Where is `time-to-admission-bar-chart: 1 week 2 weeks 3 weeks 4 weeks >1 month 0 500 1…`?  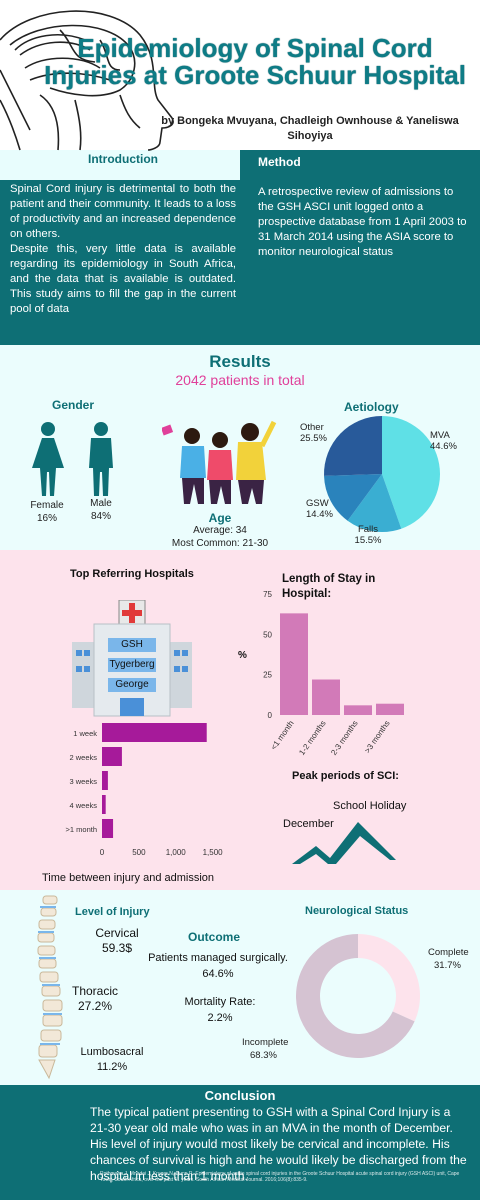 time-to-admission-bar-chart: 1 week 2 weeks 3 weeks 4 weeks >1 month 0 500 1… is located at coordinates (145, 790).